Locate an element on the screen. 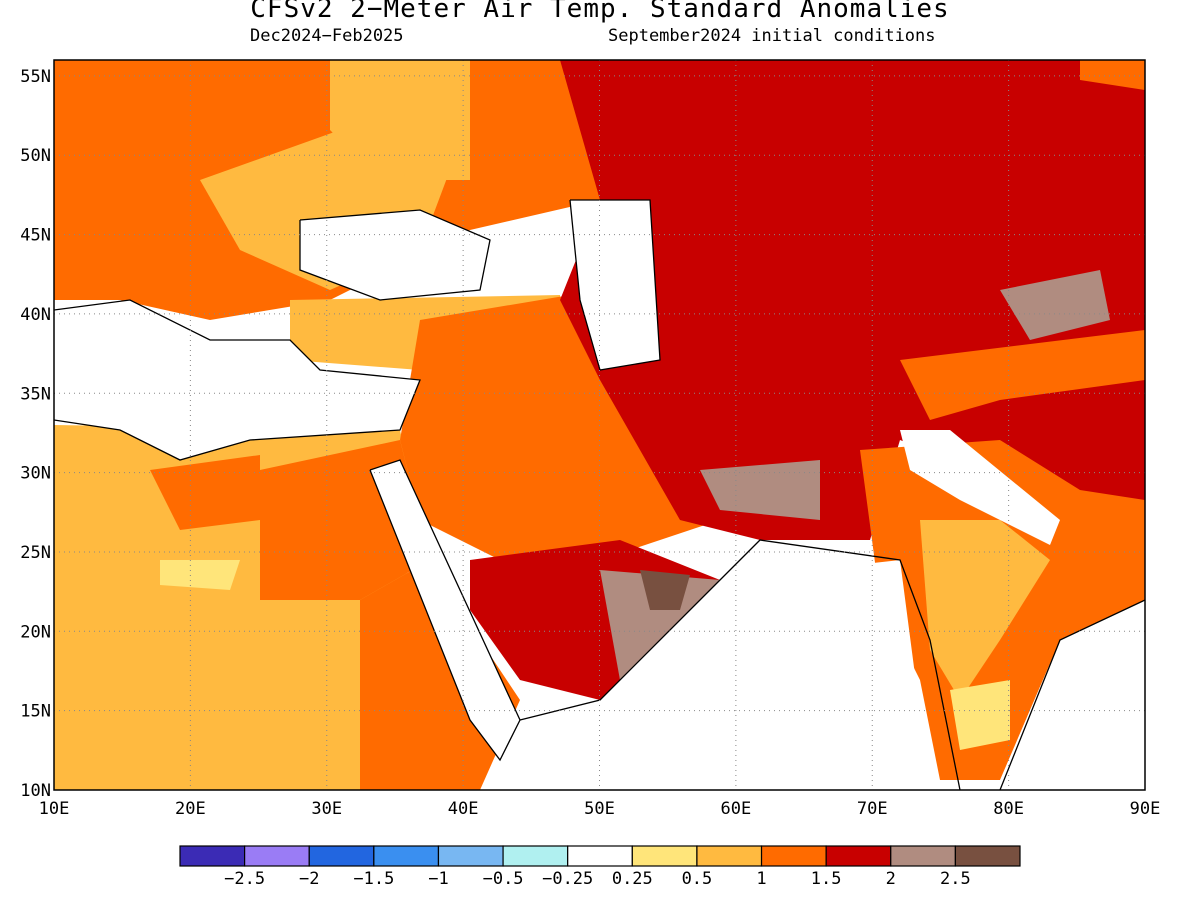 This screenshot has width=1200, height=900. lon-tick-label: 10E is located at coordinates (54, 809).